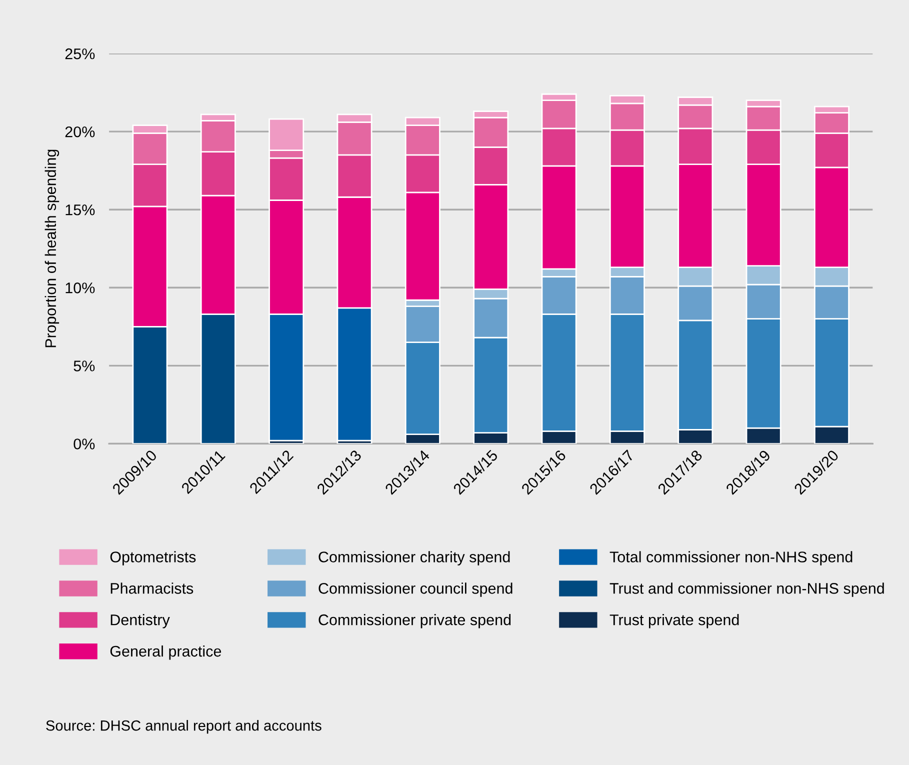 The height and width of the screenshot is (765, 909). What do you see at coordinates (152, 588) in the screenshot?
I see `legend-label: Pharmacists` at bounding box center [152, 588].